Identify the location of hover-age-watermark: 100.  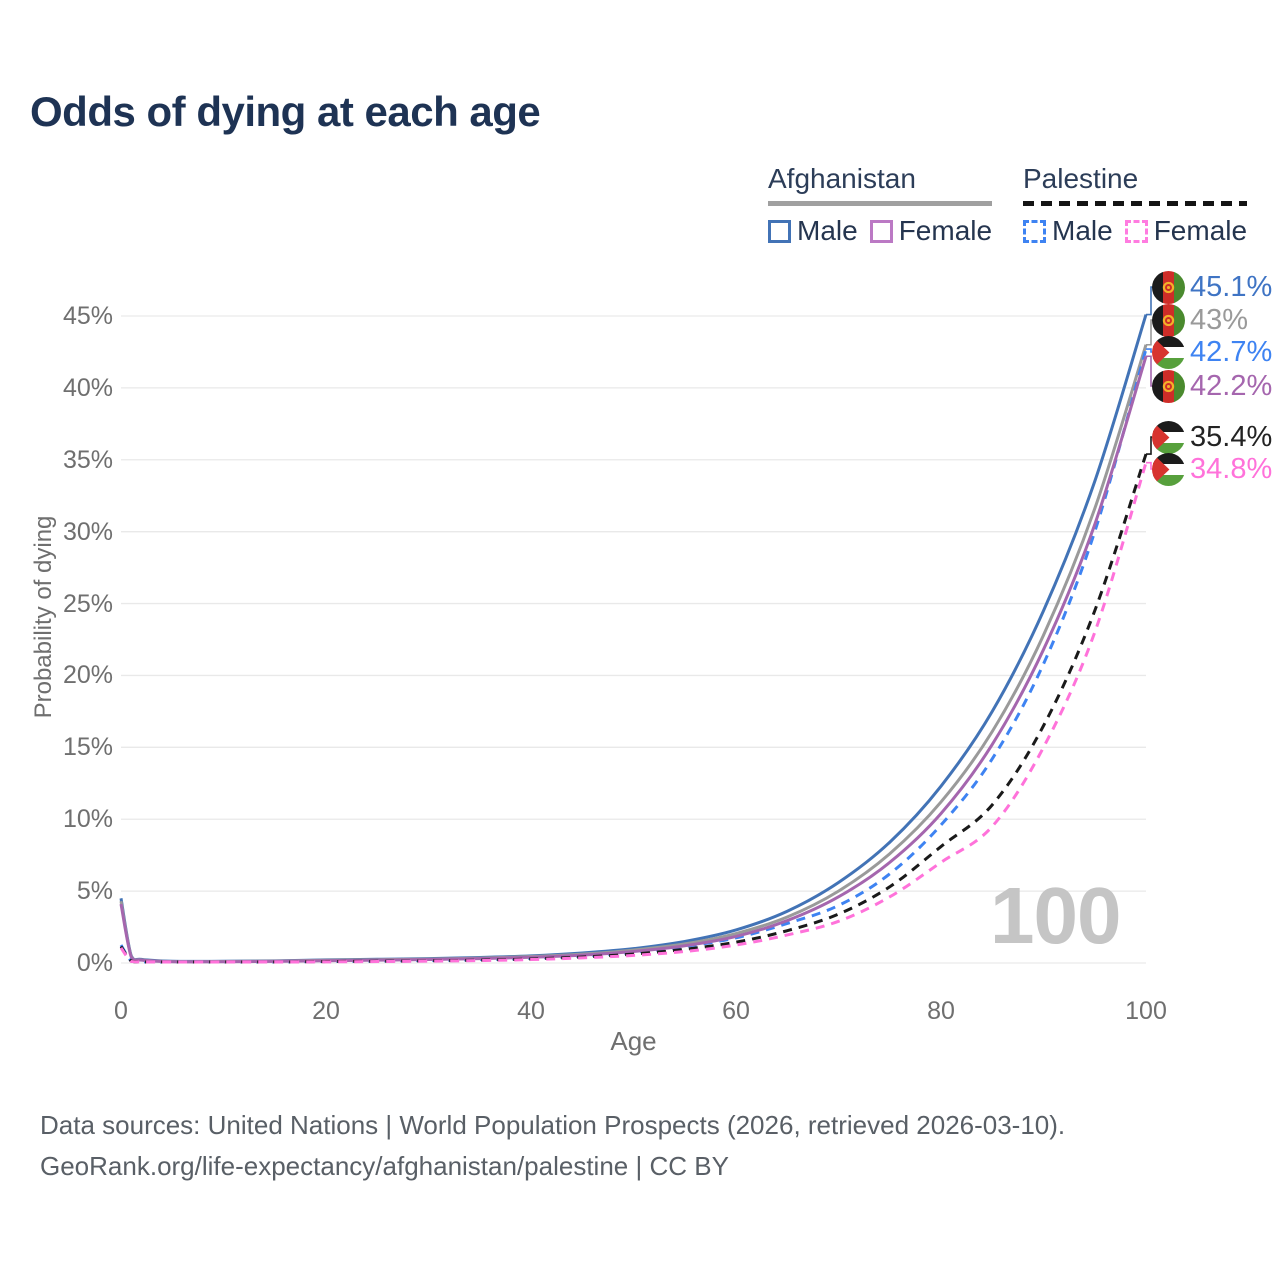
(1055, 915).